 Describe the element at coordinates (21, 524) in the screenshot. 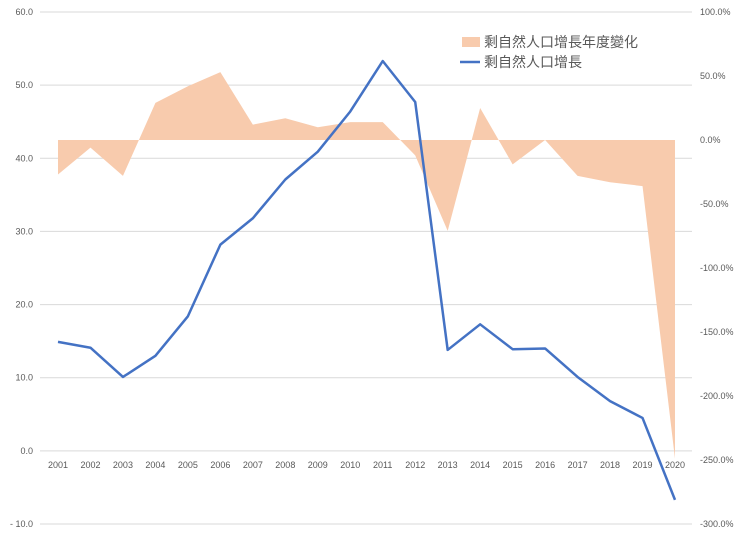

I see `left-axis-tick-label: - 10.0` at that location.